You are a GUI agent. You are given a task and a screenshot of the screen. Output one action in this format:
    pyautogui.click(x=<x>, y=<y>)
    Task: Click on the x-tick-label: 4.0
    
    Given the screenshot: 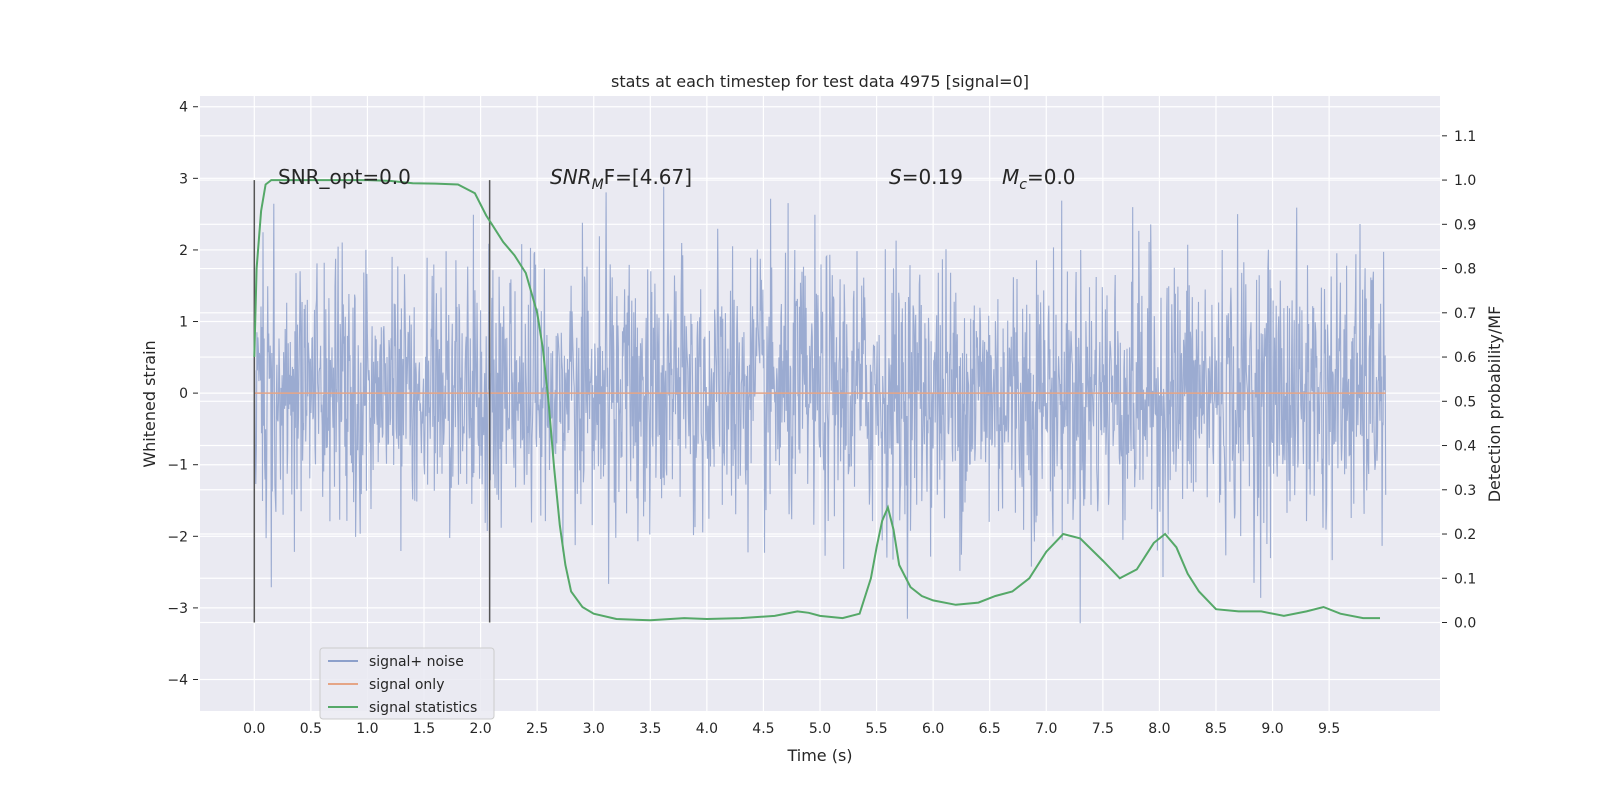 What is the action you would take?
    pyautogui.click(x=707, y=729)
    